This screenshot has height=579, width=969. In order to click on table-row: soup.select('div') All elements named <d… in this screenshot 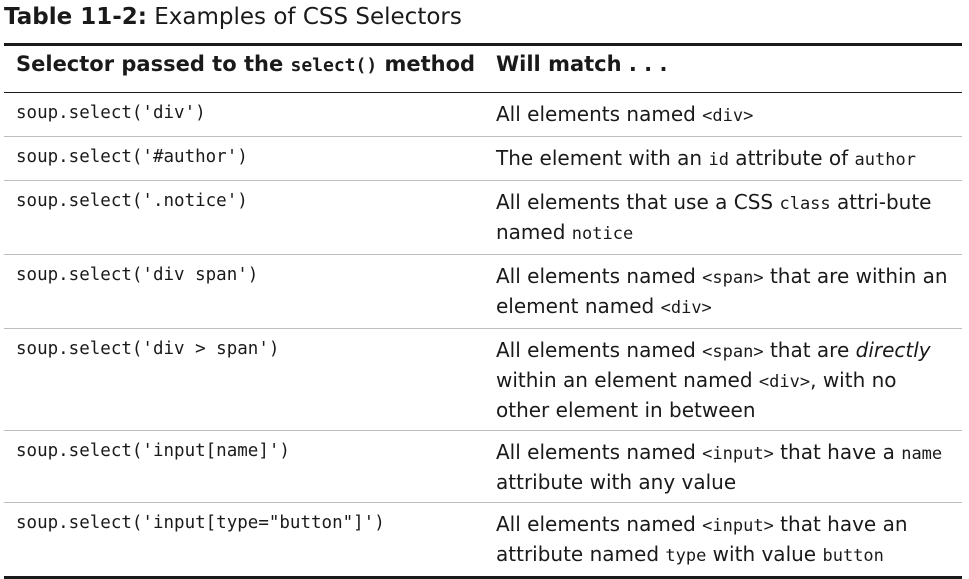, I will do `click(483, 115)`.